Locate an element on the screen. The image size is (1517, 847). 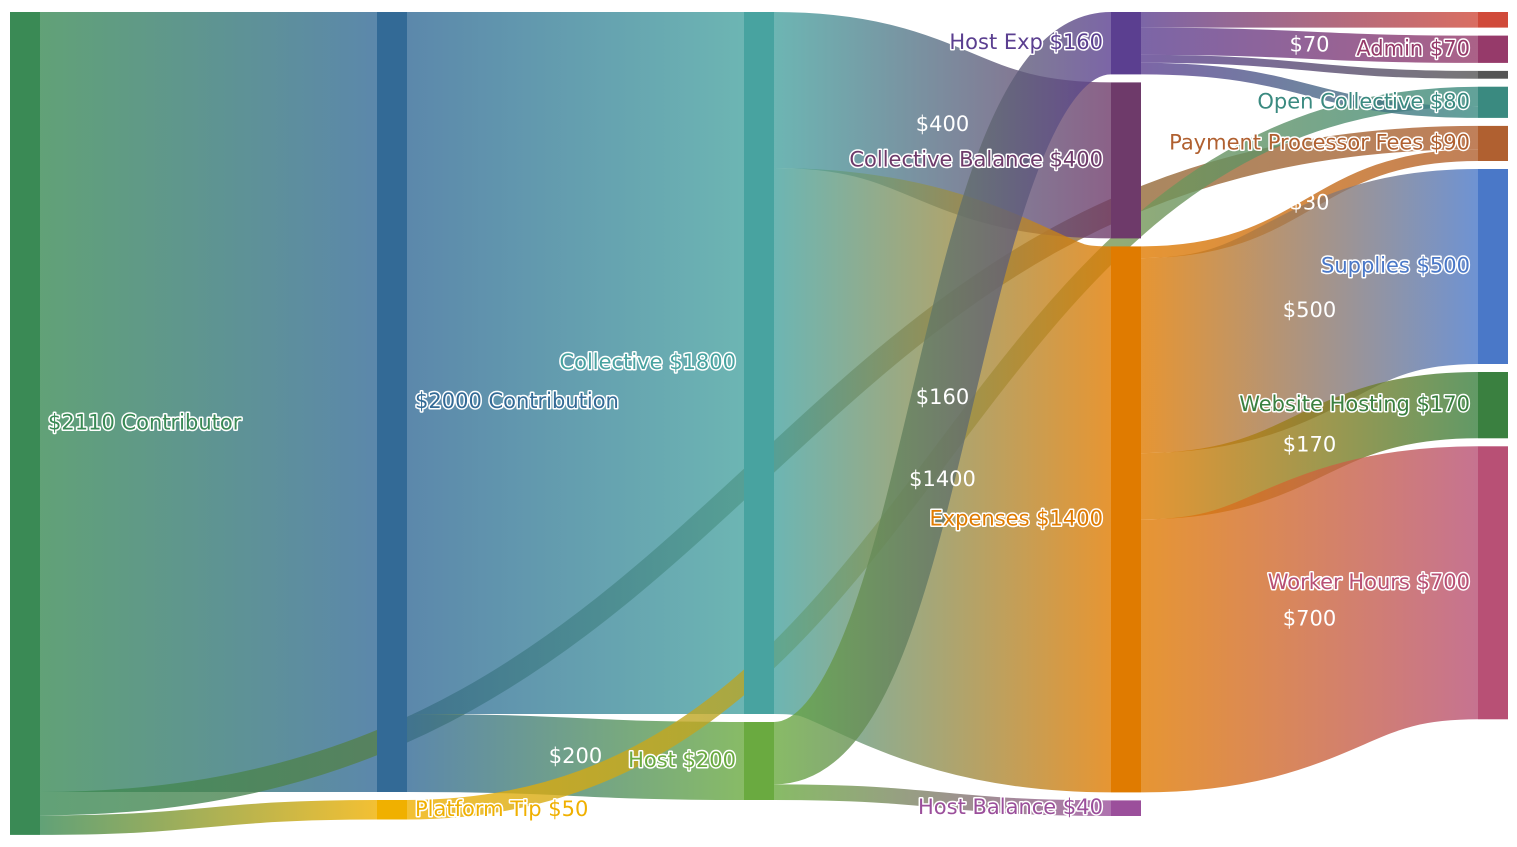
node-label: $2110 Contributor is located at coordinates (145, 422).